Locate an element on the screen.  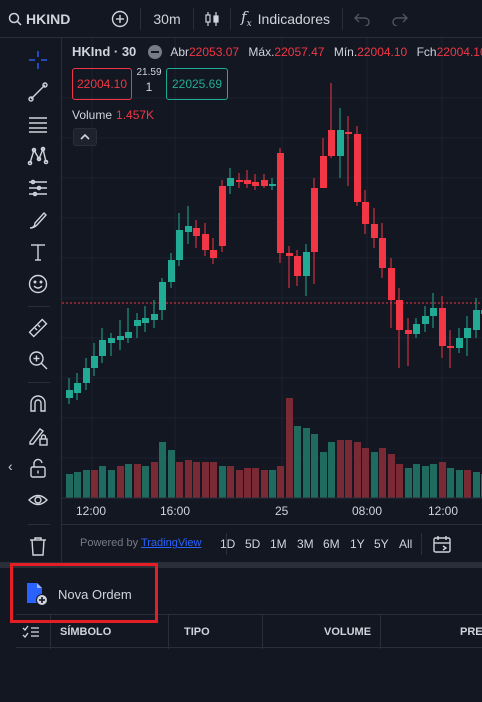
lock-all-tool is located at coordinates (38, 468).